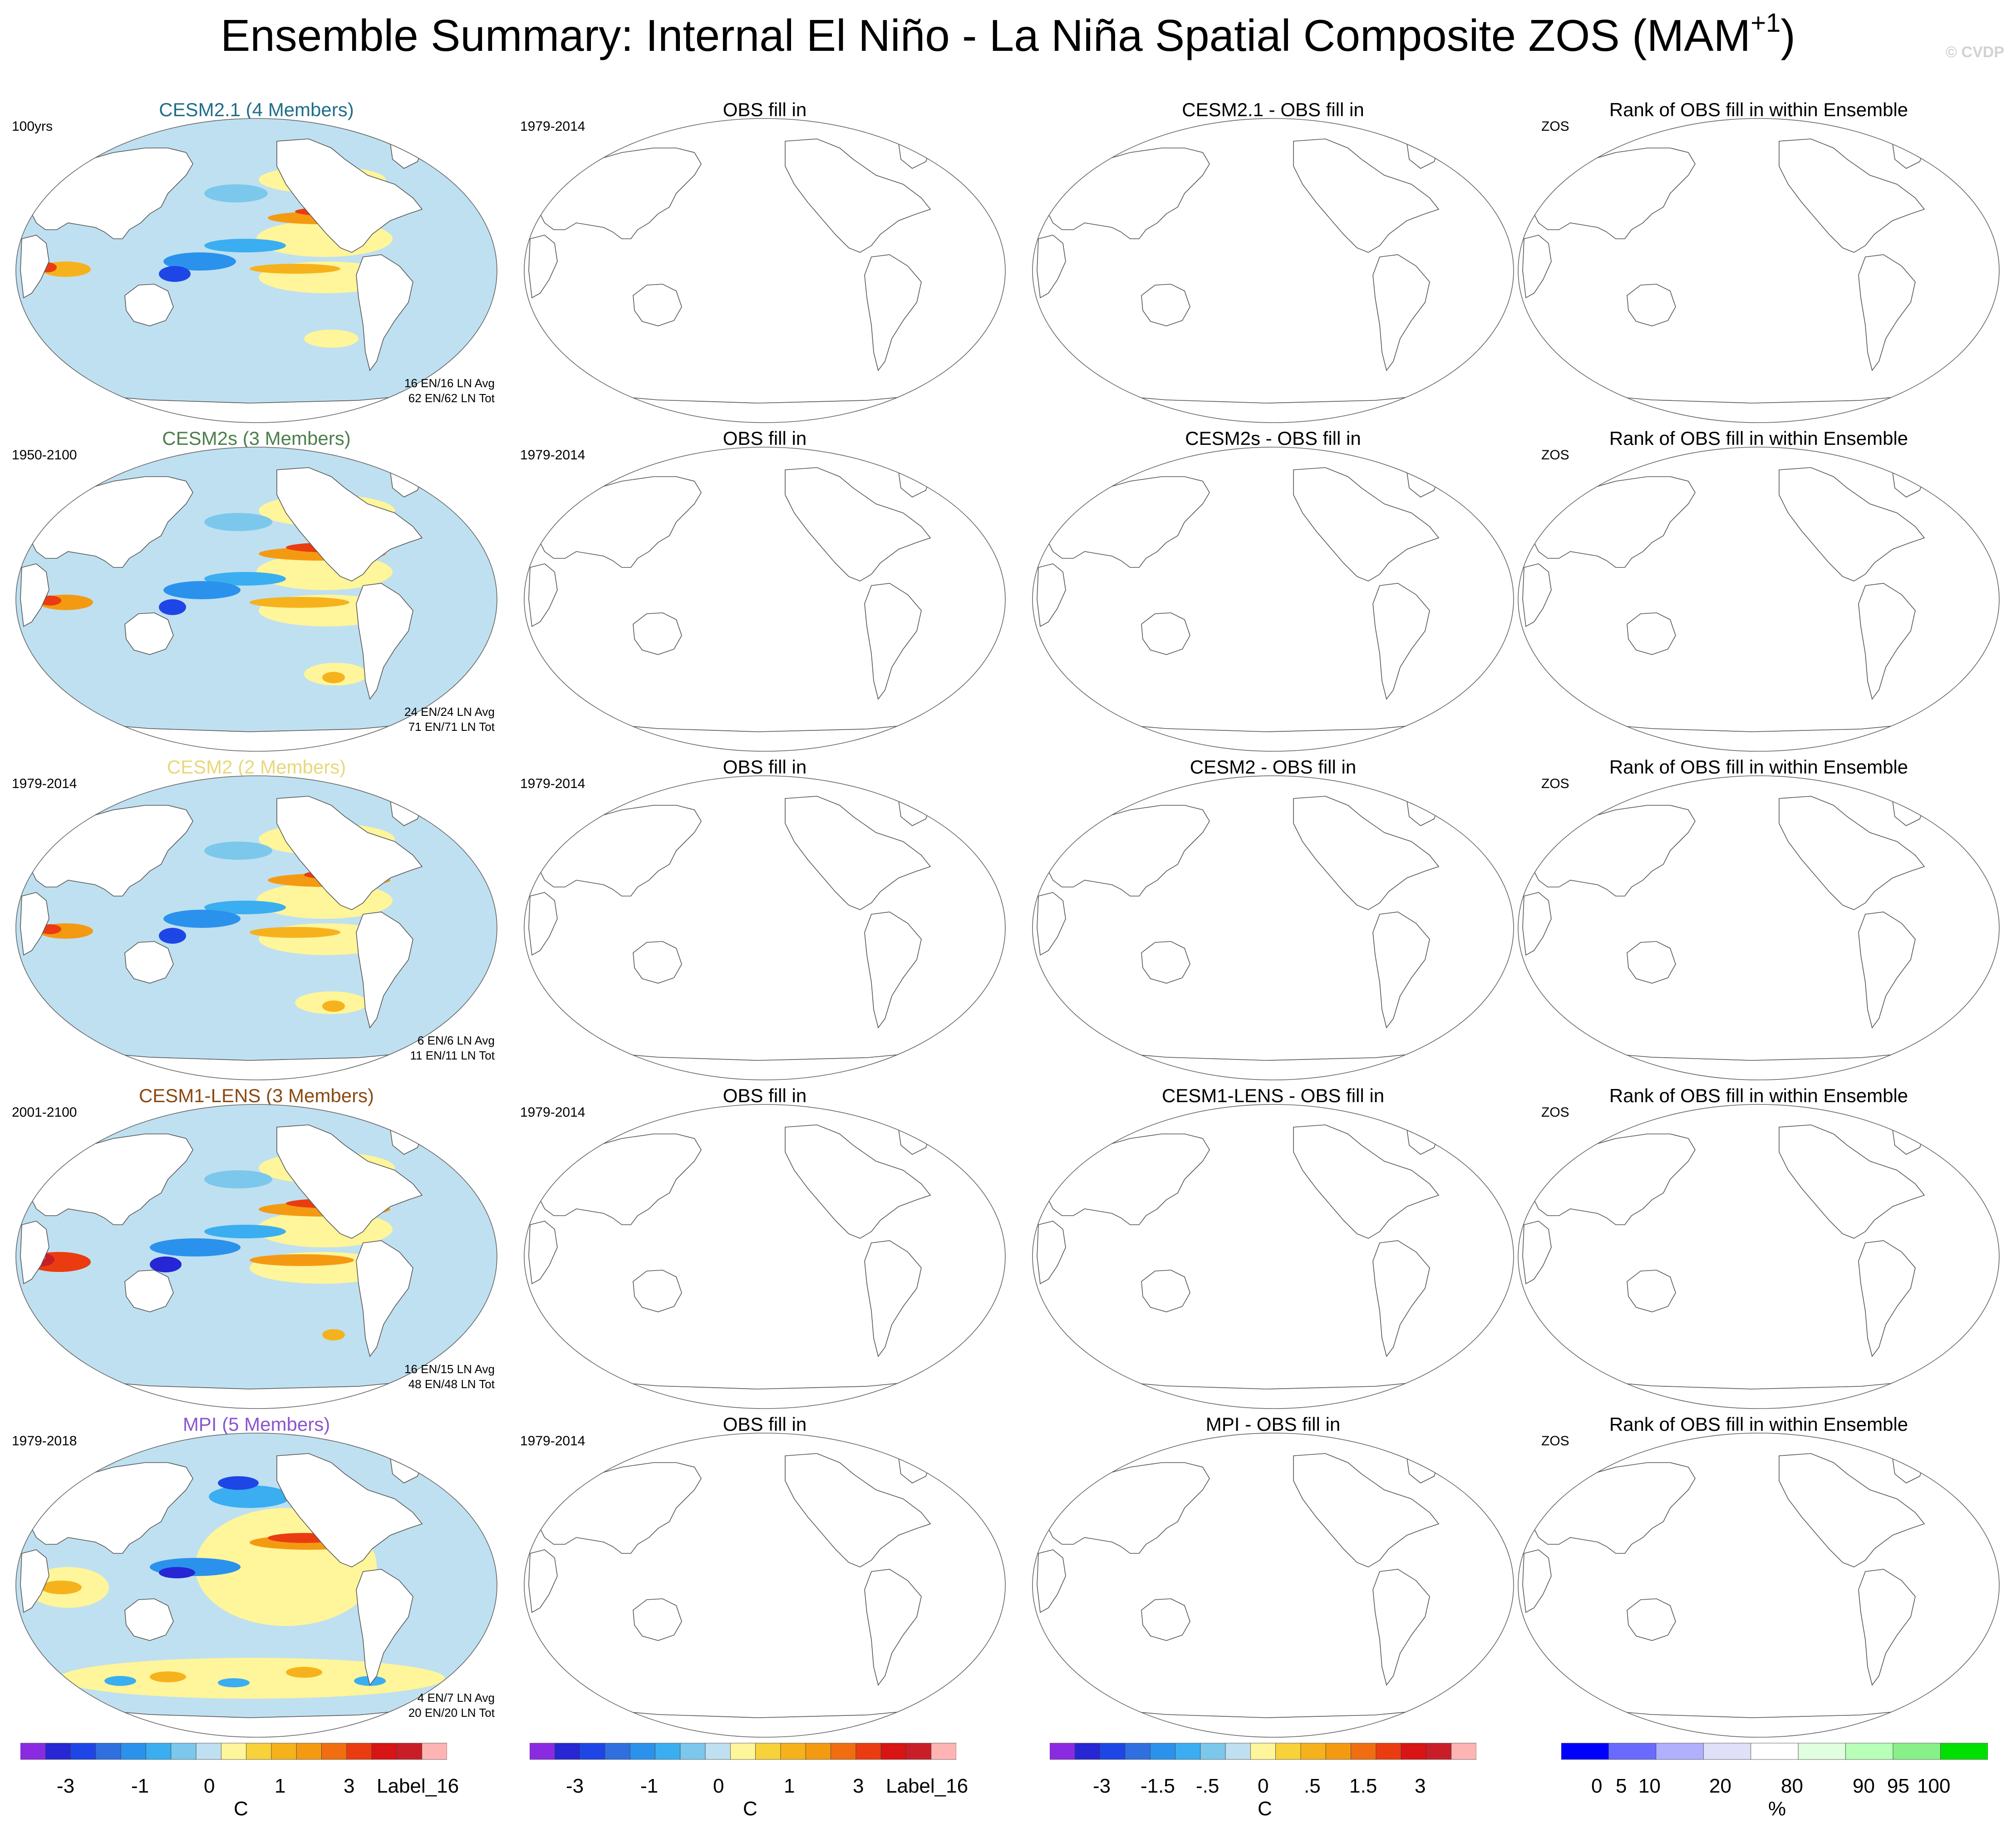 This screenshot has width=2016, height=1833. Describe the element at coordinates (756, 1787) in the screenshot. I see `colorbar-obs: -3 -1 0 1 3 Label_16 C` at that location.